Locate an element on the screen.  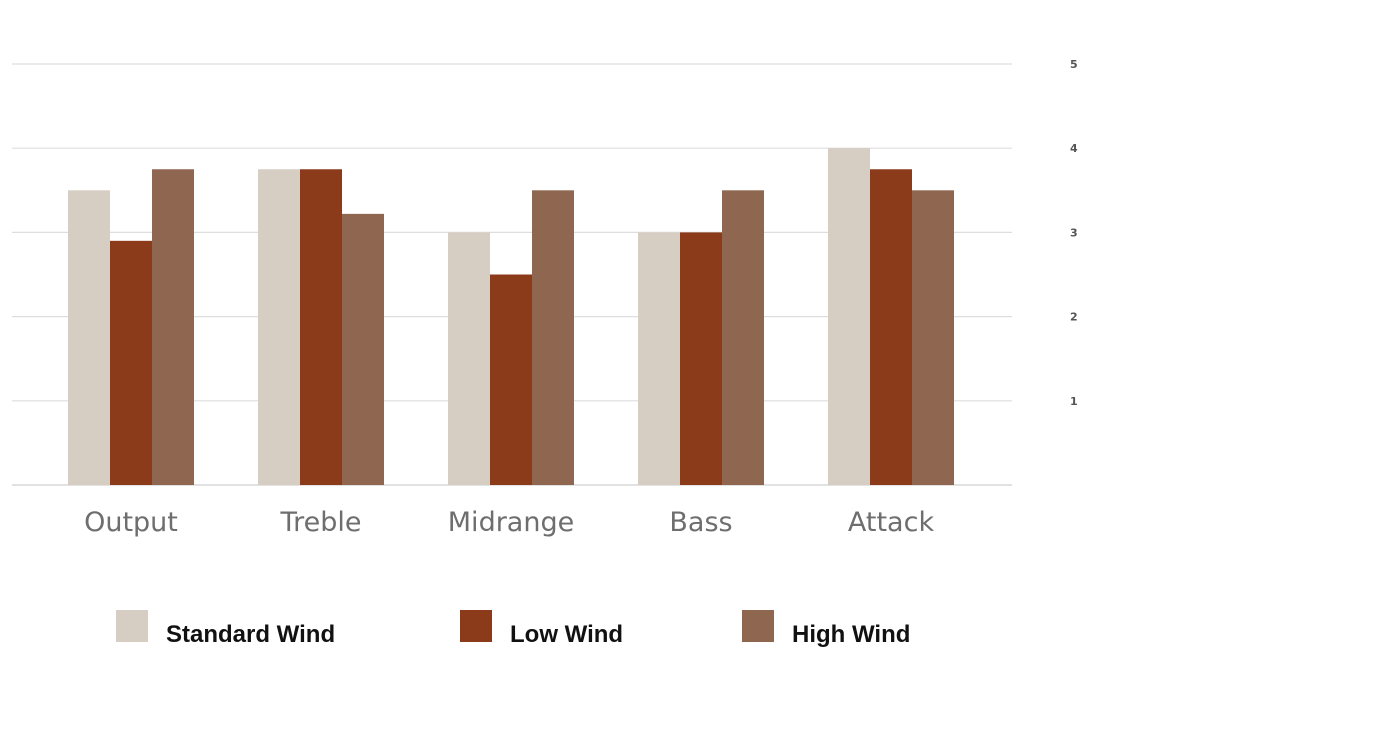
bar-bass-standard-wind is located at coordinates (659, 358).